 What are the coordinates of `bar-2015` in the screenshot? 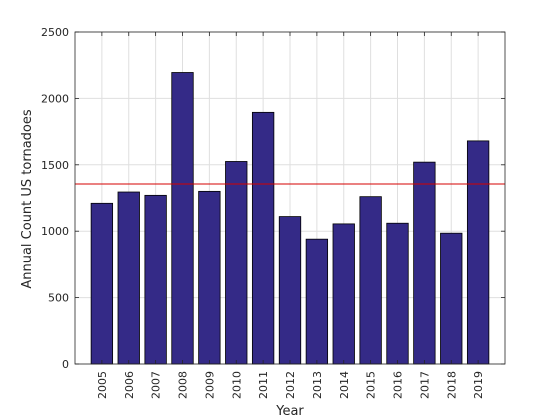 It's located at (370, 280).